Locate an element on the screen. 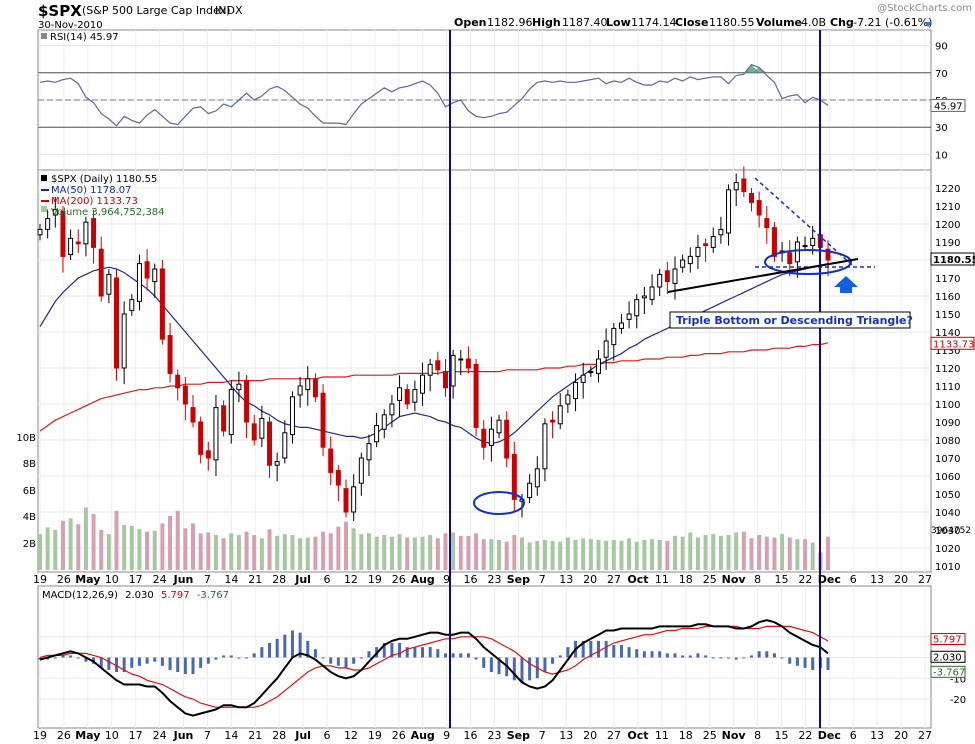 This screenshot has height=744, width=975. volume-y-axis: 10B 8B 6B 4B 2B is located at coordinates (26, 491).